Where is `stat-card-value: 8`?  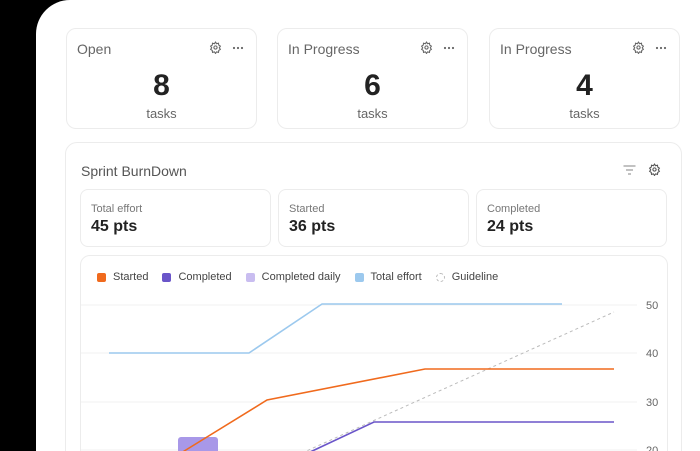 stat-card-value: 8 is located at coordinates (161, 85).